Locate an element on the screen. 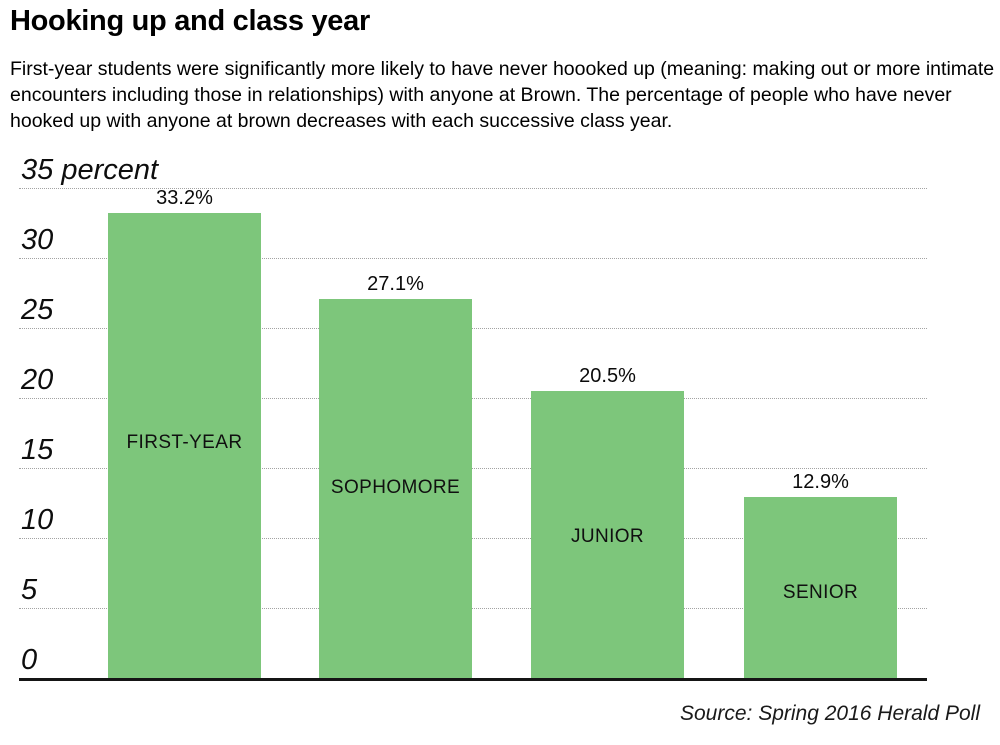  y-tick-label-5: 5 is located at coordinates (29, 590).